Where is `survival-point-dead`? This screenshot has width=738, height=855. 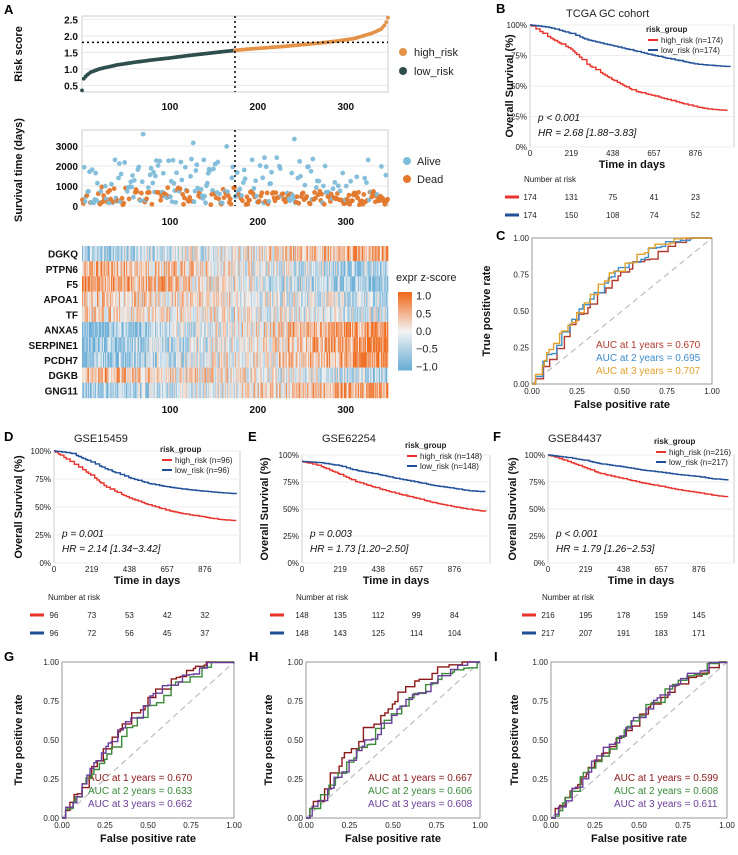 survival-point-dead is located at coordinates (187, 191).